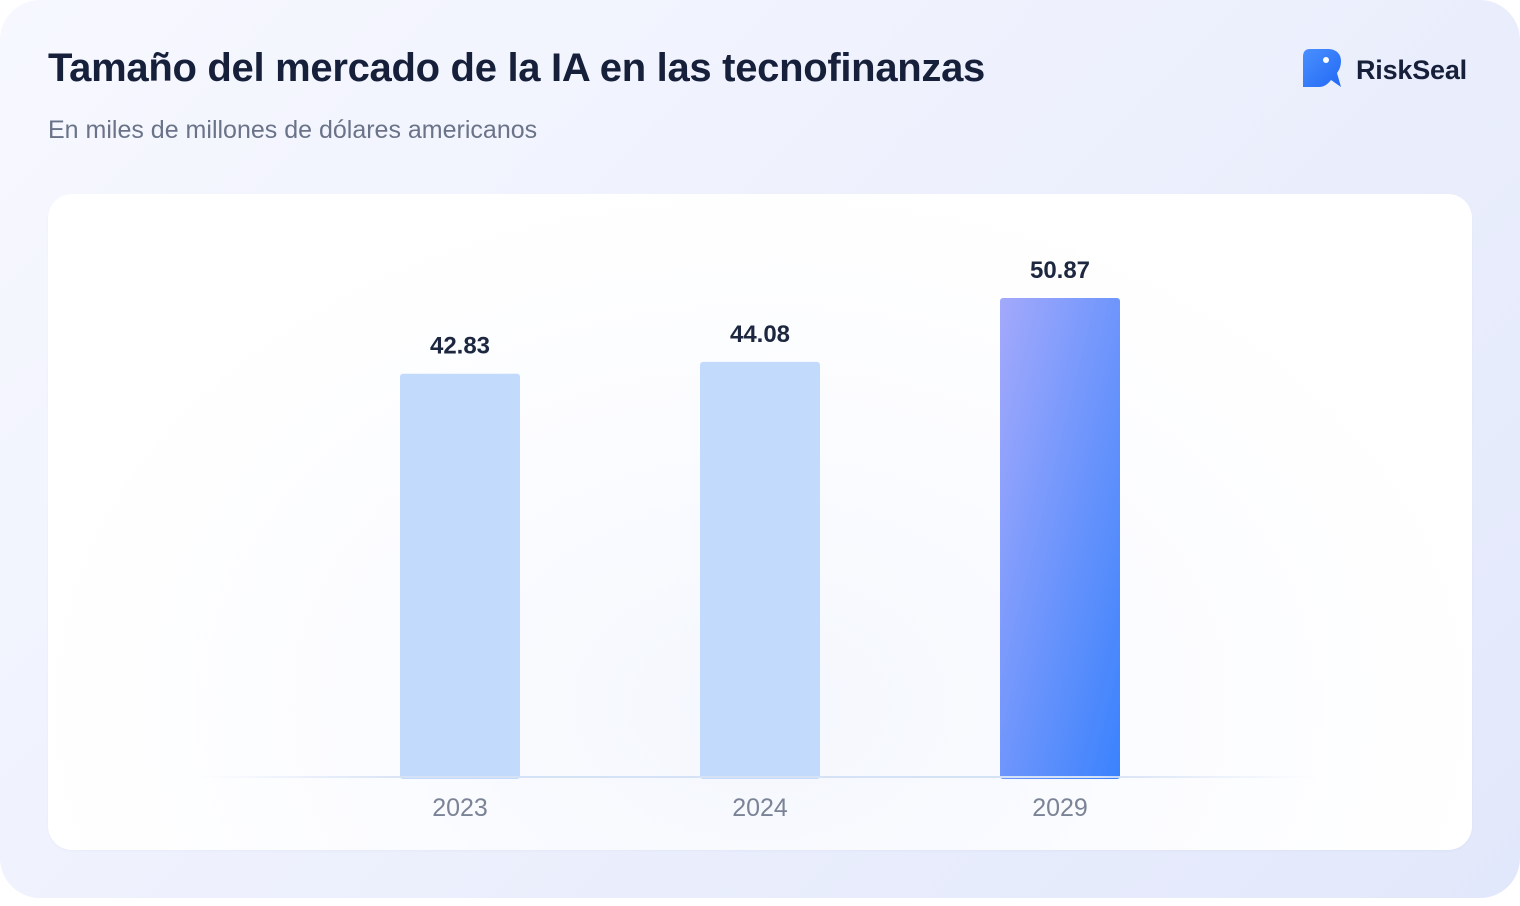 Image resolution: width=1520 pixels, height=906 pixels. What do you see at coordinates (460, 346) in the screenshot?
I see `value-label-2023: 42.83` at bounding box center [460, 346].